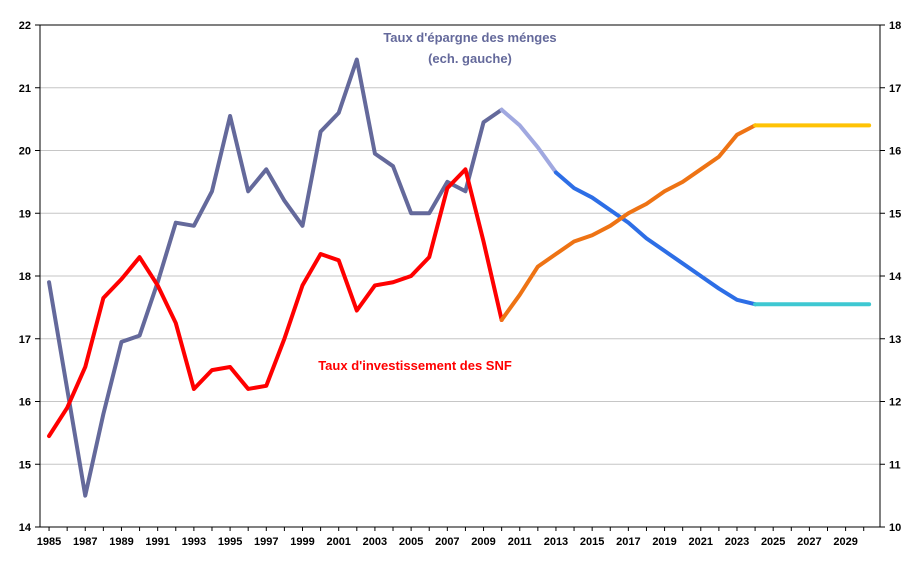 This screenshot has width=916, height=570. Describe the element at coordinates (25, 152) in the screenshot. I see `left-axis-label: 20` at that location.